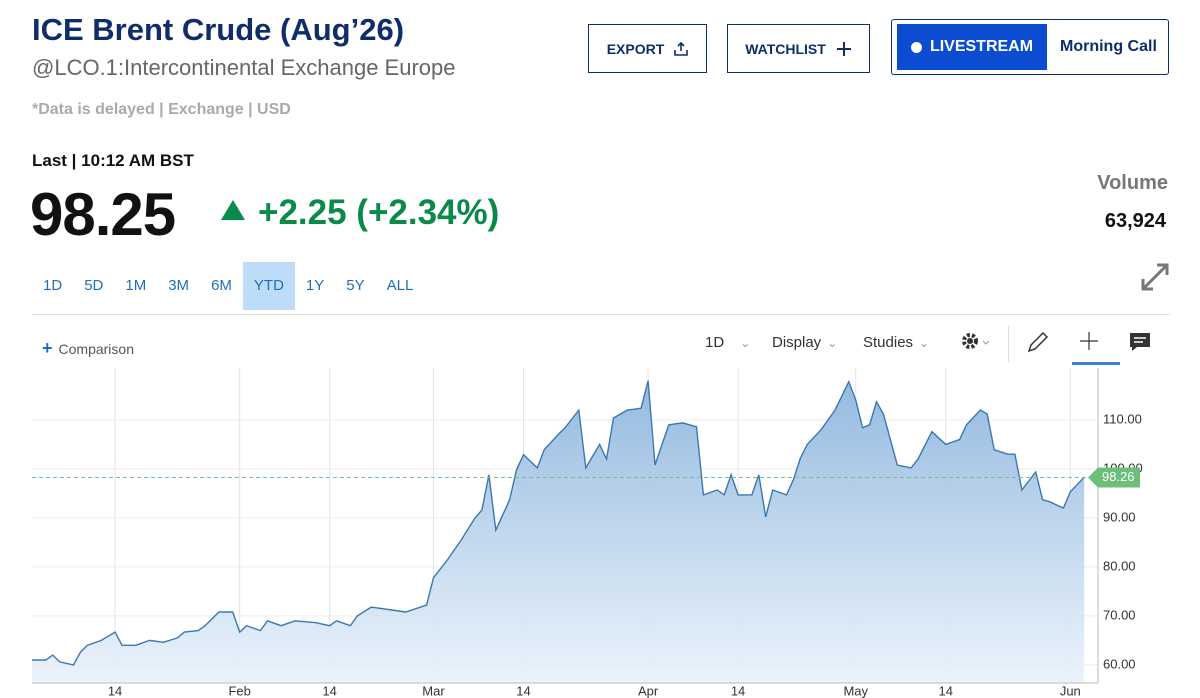 This screenshot has width=1200, height=698. I want to click on range-button: 5D, so click(94, 285).